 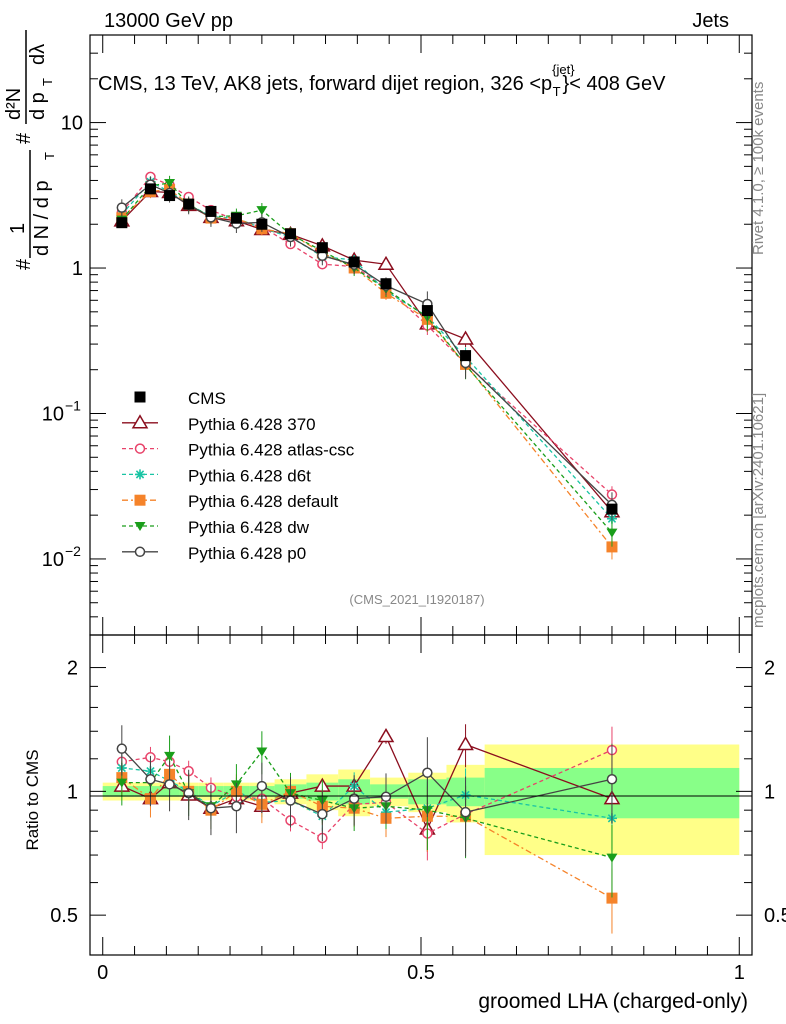 What do you see at coordinates (140, 421) in the screenshot?
I see `legend-marker-p370` at bounding box center [140, 421].